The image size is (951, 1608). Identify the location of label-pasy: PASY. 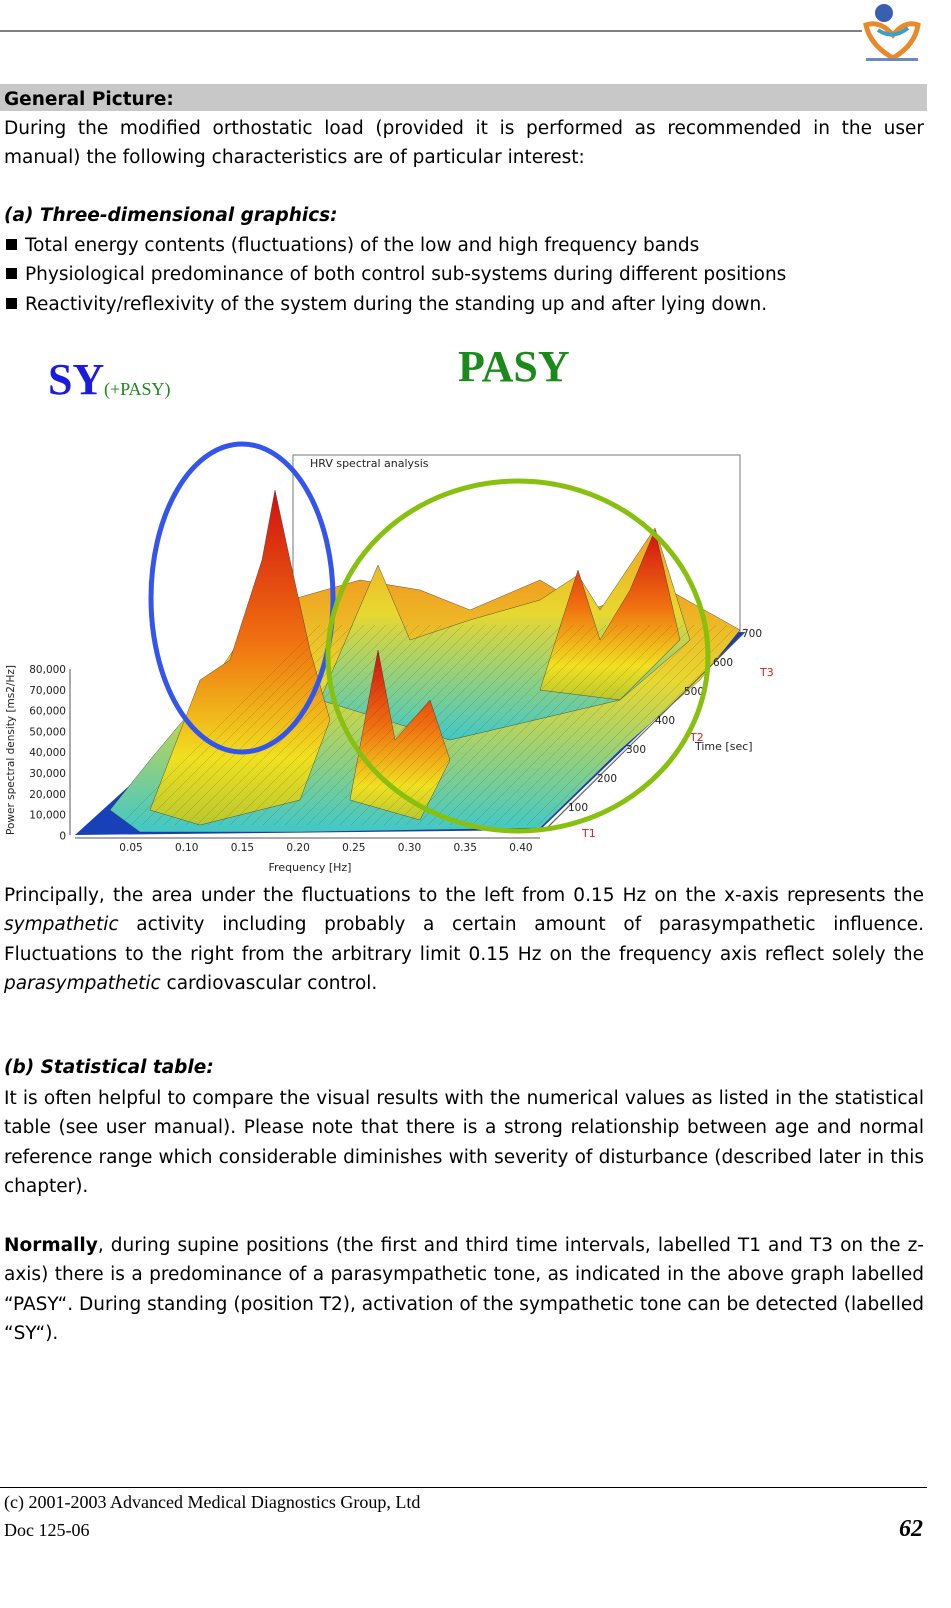
(514, 366).